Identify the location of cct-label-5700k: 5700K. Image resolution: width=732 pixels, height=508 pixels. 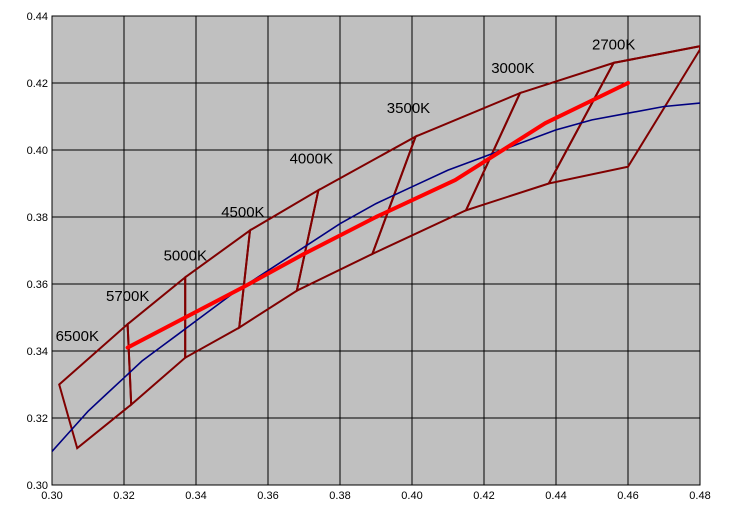
(127, 296).